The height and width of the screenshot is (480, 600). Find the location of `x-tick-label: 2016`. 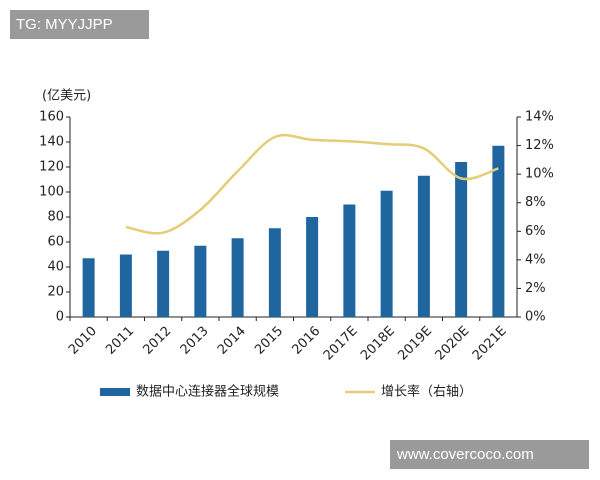

x-tick-label: 2016 is located at coordinates (306, 341).